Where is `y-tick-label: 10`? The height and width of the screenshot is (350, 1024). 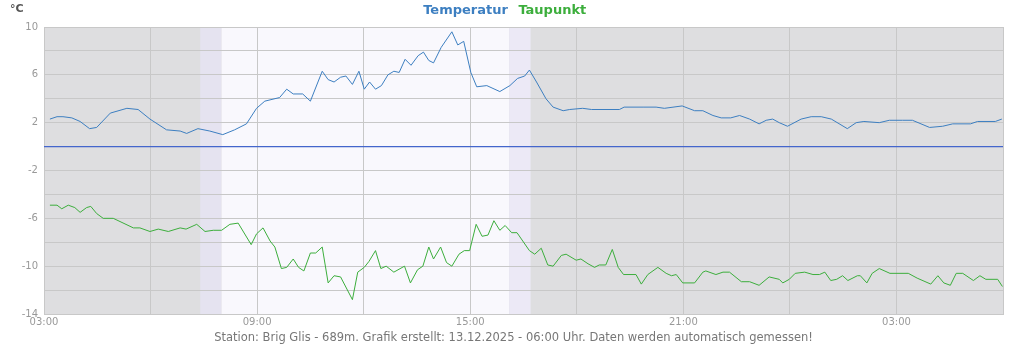 y-tick-label: 10 is located at coordinates (31, 26).